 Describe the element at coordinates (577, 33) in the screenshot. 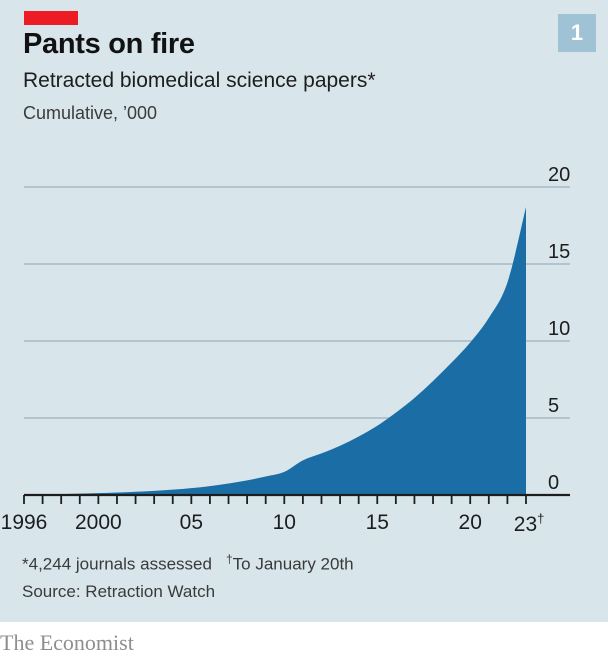

I see `chart-number-badge: 1` at that location.